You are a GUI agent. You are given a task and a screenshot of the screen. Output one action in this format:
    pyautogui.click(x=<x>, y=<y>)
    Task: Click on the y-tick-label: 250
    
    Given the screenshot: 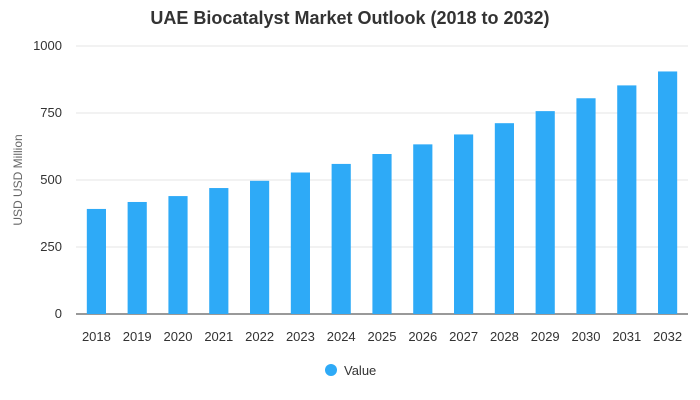 What is the action you would take?
    pyautogui.click(x=51, y=246)
    